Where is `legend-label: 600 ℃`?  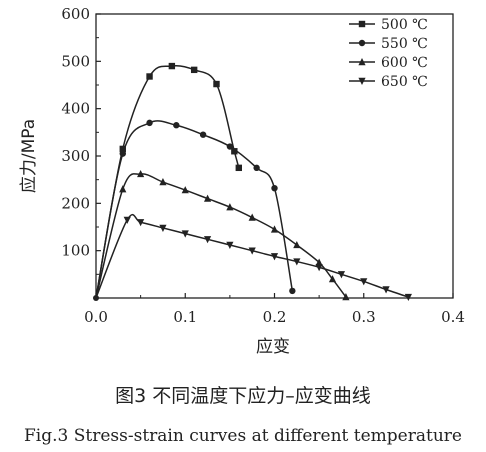 legend-label: 600 ℃ is located at coordinates (404, 63).